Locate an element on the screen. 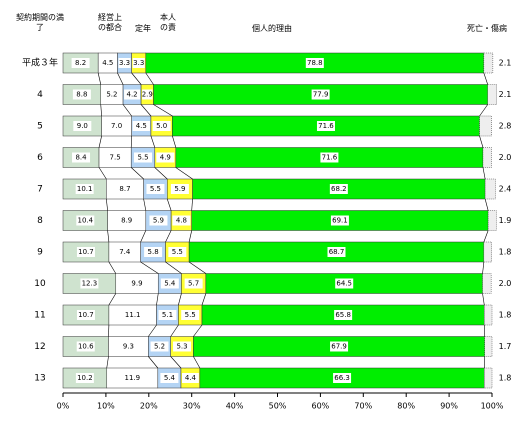 The width and height of the screenshot is (520, 426). data-label: 8.9 is located at coordinates (126, 221).